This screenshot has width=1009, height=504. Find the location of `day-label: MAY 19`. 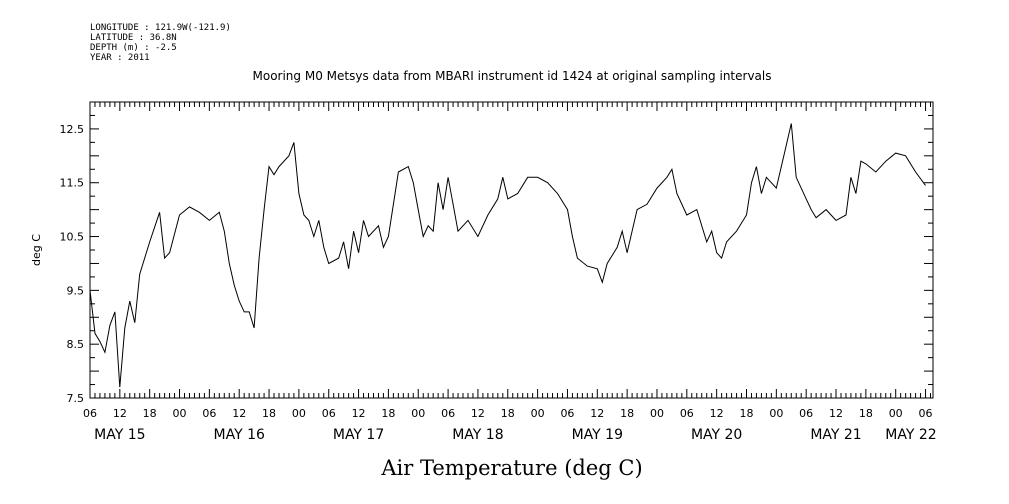

day-label: MAY 19 is located at coordinates (597, 435).